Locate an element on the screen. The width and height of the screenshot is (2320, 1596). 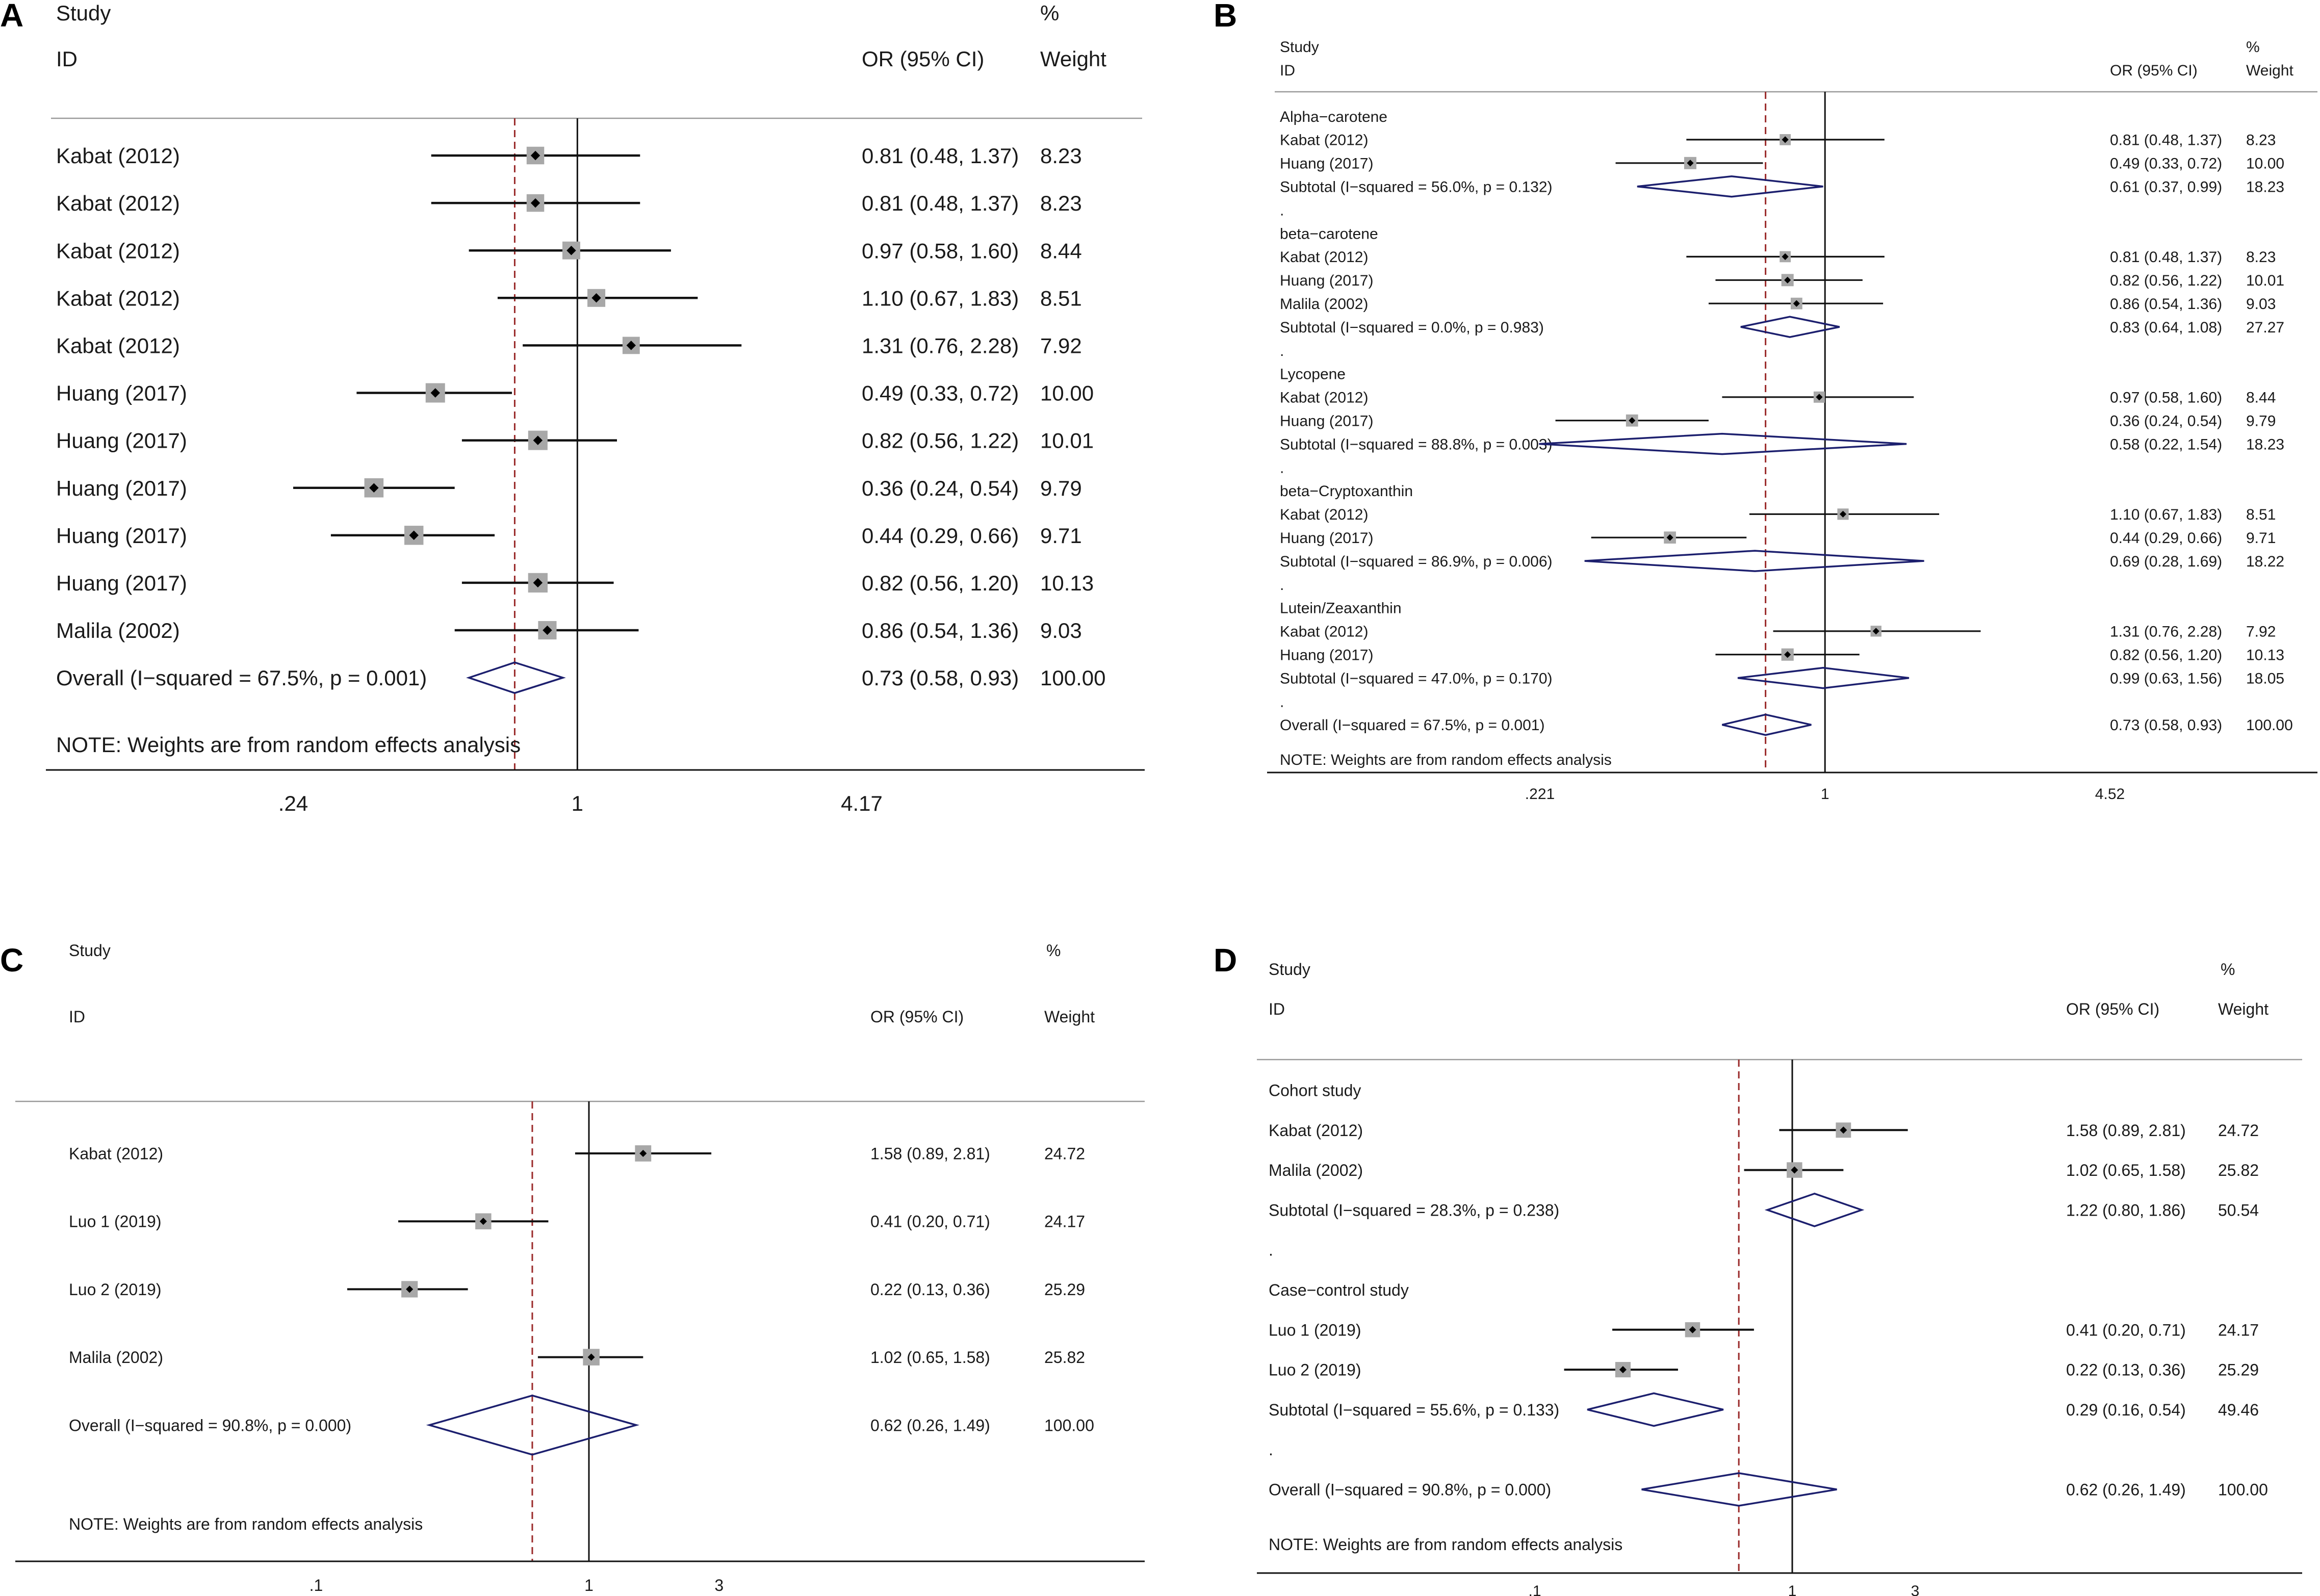
effect-estimate: 1.02 (0.65, 1.58) is located at coordinates (2126, 1170).